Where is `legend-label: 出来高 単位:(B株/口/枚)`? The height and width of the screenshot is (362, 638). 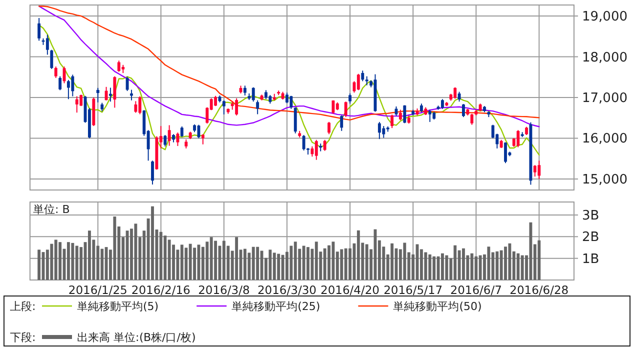
legend-label: 出来高 単位:(B株/口/枚) is located at coordinates (136, 337).